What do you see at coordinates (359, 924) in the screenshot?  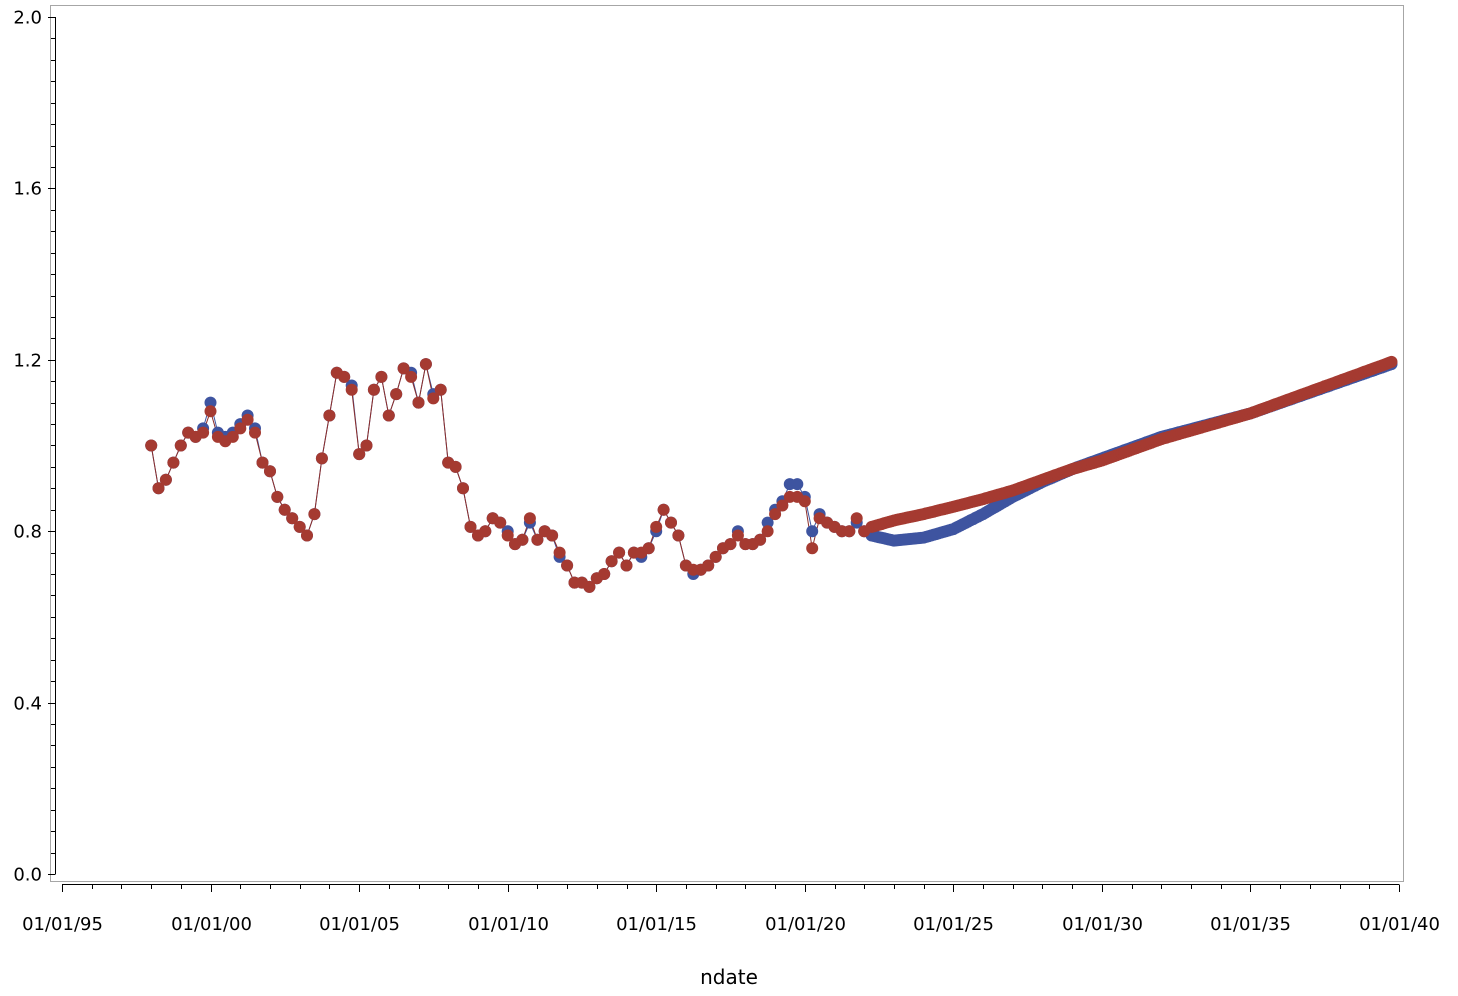 I see `x-tick-label: 01/01/05` at bounding box center [359, 924].